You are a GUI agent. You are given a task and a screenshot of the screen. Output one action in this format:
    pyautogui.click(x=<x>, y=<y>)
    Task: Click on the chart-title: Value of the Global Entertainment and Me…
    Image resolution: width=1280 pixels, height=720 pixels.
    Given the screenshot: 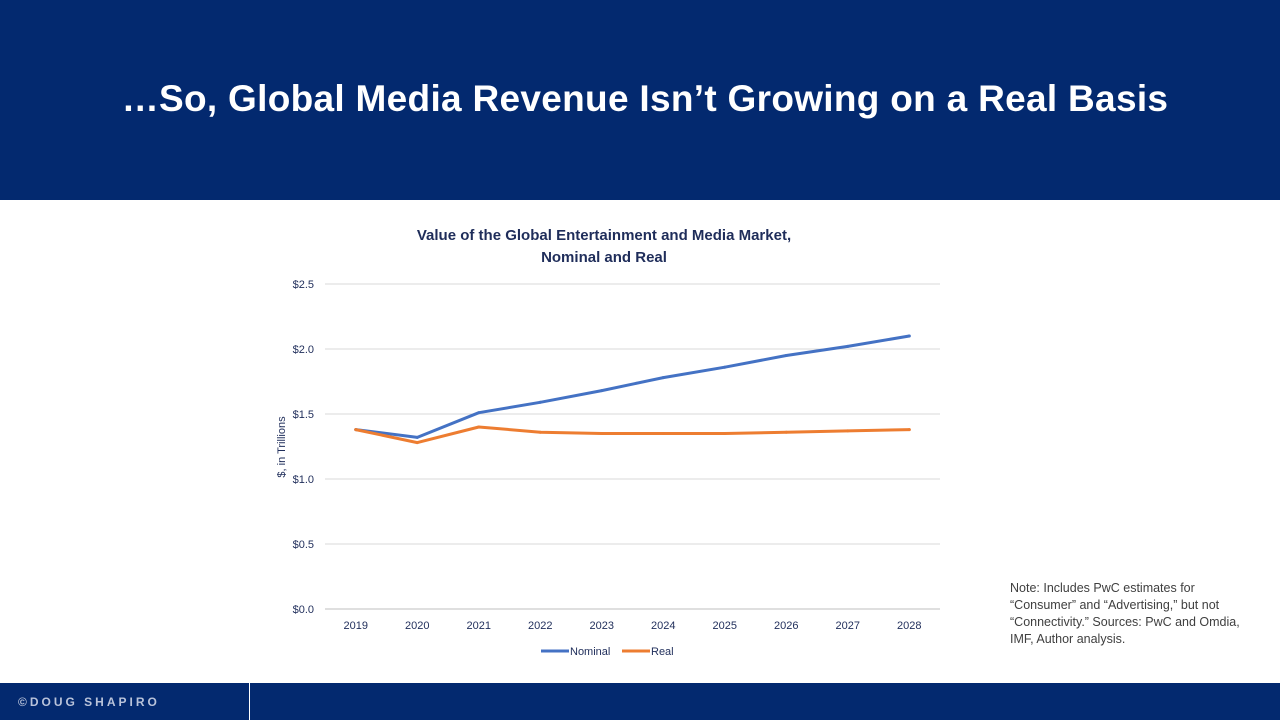 What is the action you would take?
    pyautogui.click(x=604, y=246)
    